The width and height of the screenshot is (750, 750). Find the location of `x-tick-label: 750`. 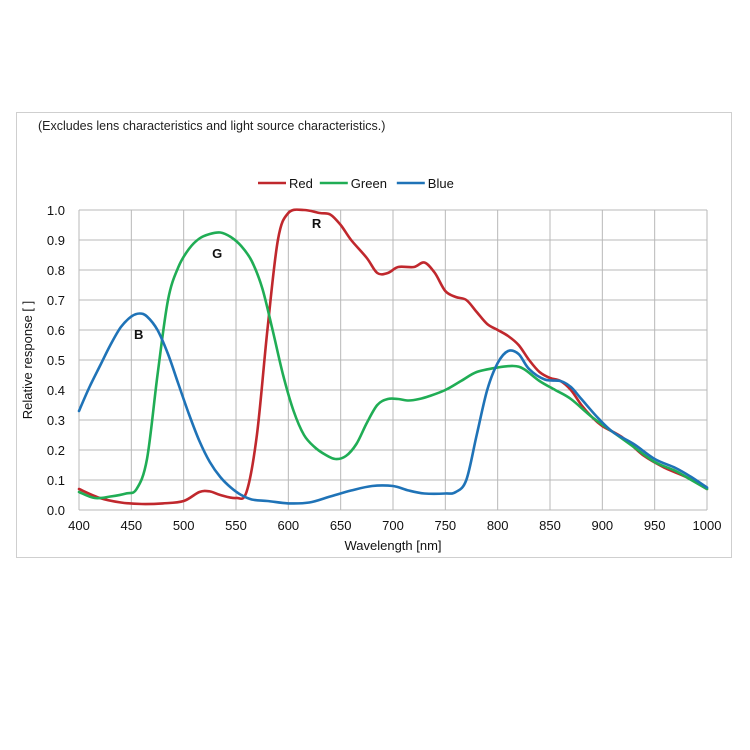

x-tick-label: 750 is located at coordinates (445, 525).